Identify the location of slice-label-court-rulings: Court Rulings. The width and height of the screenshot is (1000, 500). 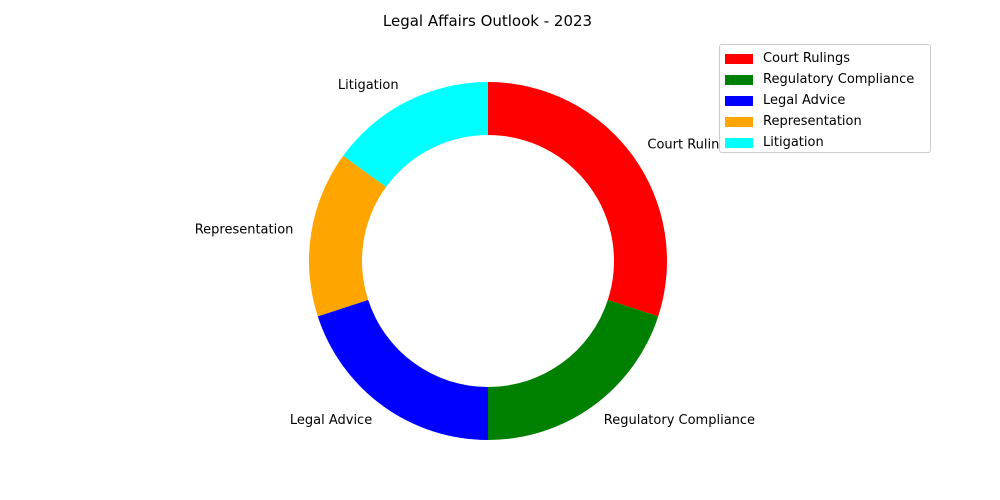
(690, 145).